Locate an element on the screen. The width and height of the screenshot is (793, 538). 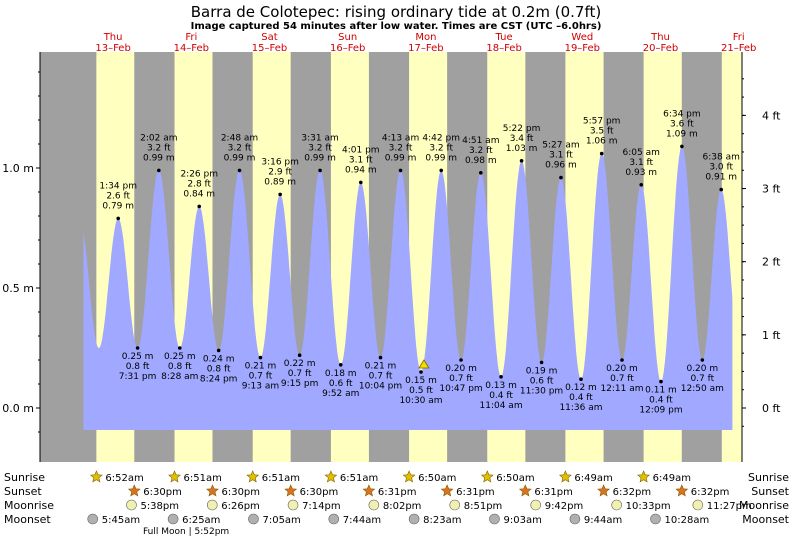
extreme-label: 0.91 m is located at coordinates (721, 178).